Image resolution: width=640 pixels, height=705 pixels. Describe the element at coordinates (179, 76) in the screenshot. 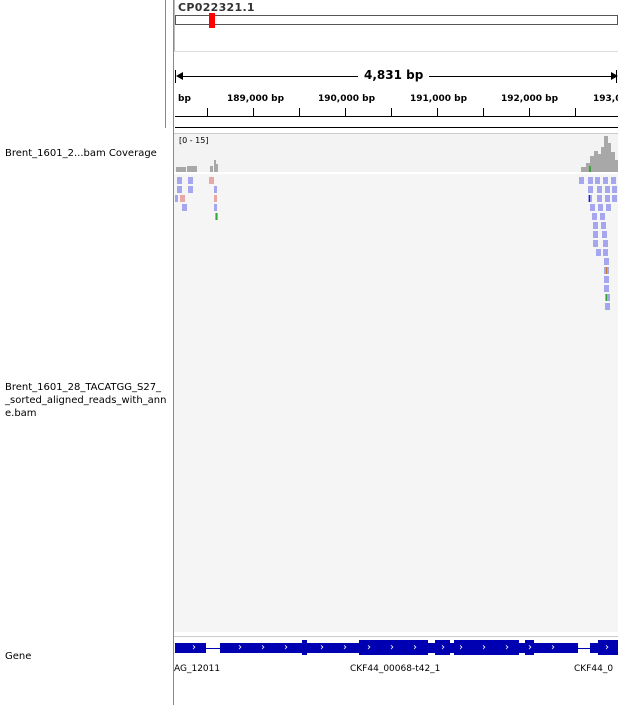

I see `span-arrow-left-head` at that location.